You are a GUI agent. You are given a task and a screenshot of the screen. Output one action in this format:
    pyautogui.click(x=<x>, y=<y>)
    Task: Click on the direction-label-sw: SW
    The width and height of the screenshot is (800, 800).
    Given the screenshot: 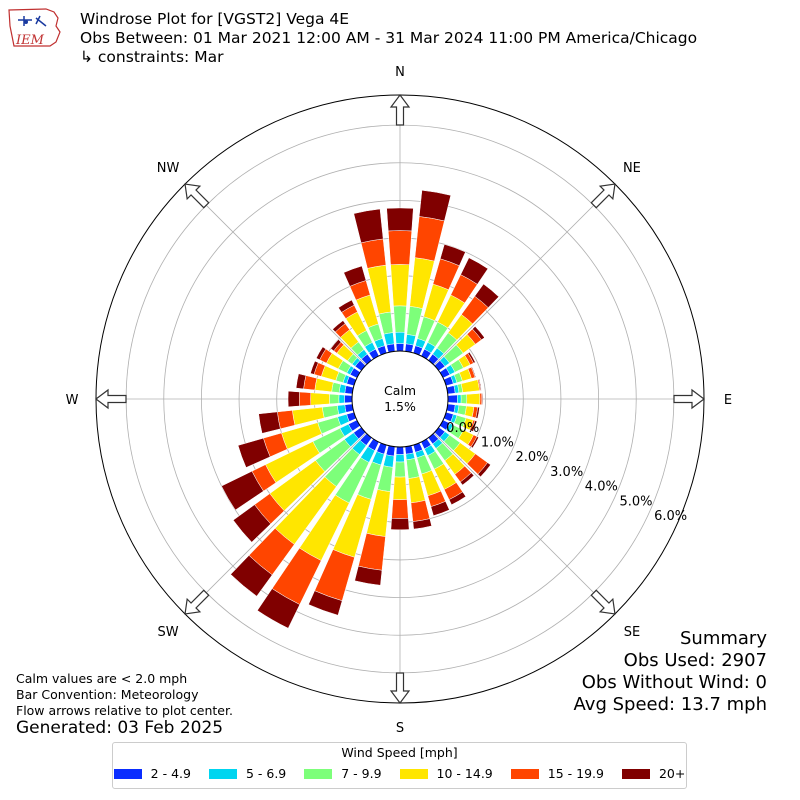 What is the action you would take?
    pyautogui.click(x=168, y=632)
    